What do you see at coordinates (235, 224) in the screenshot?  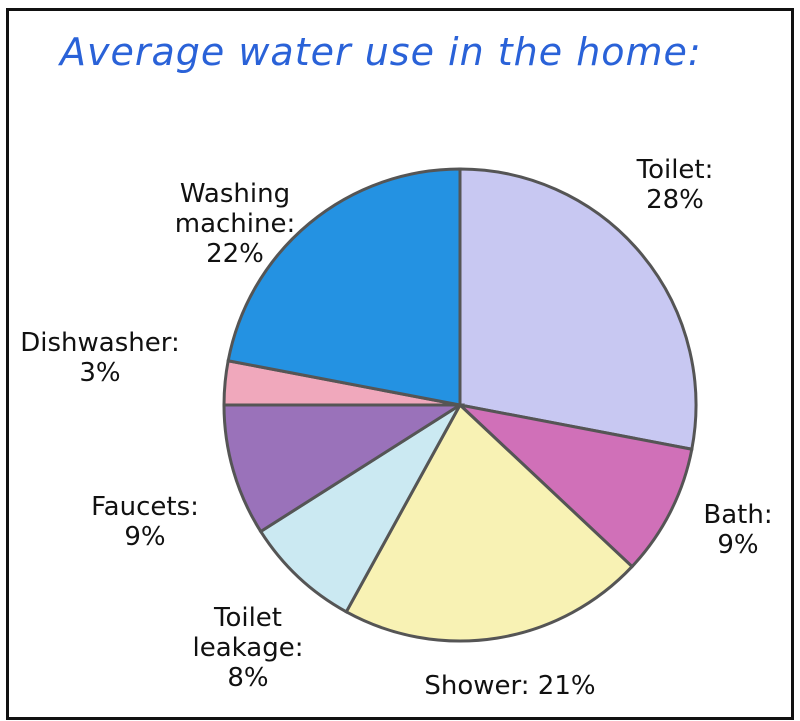 I see `slice-label: Washing machine: 22%` at bounding box center [235, 224].